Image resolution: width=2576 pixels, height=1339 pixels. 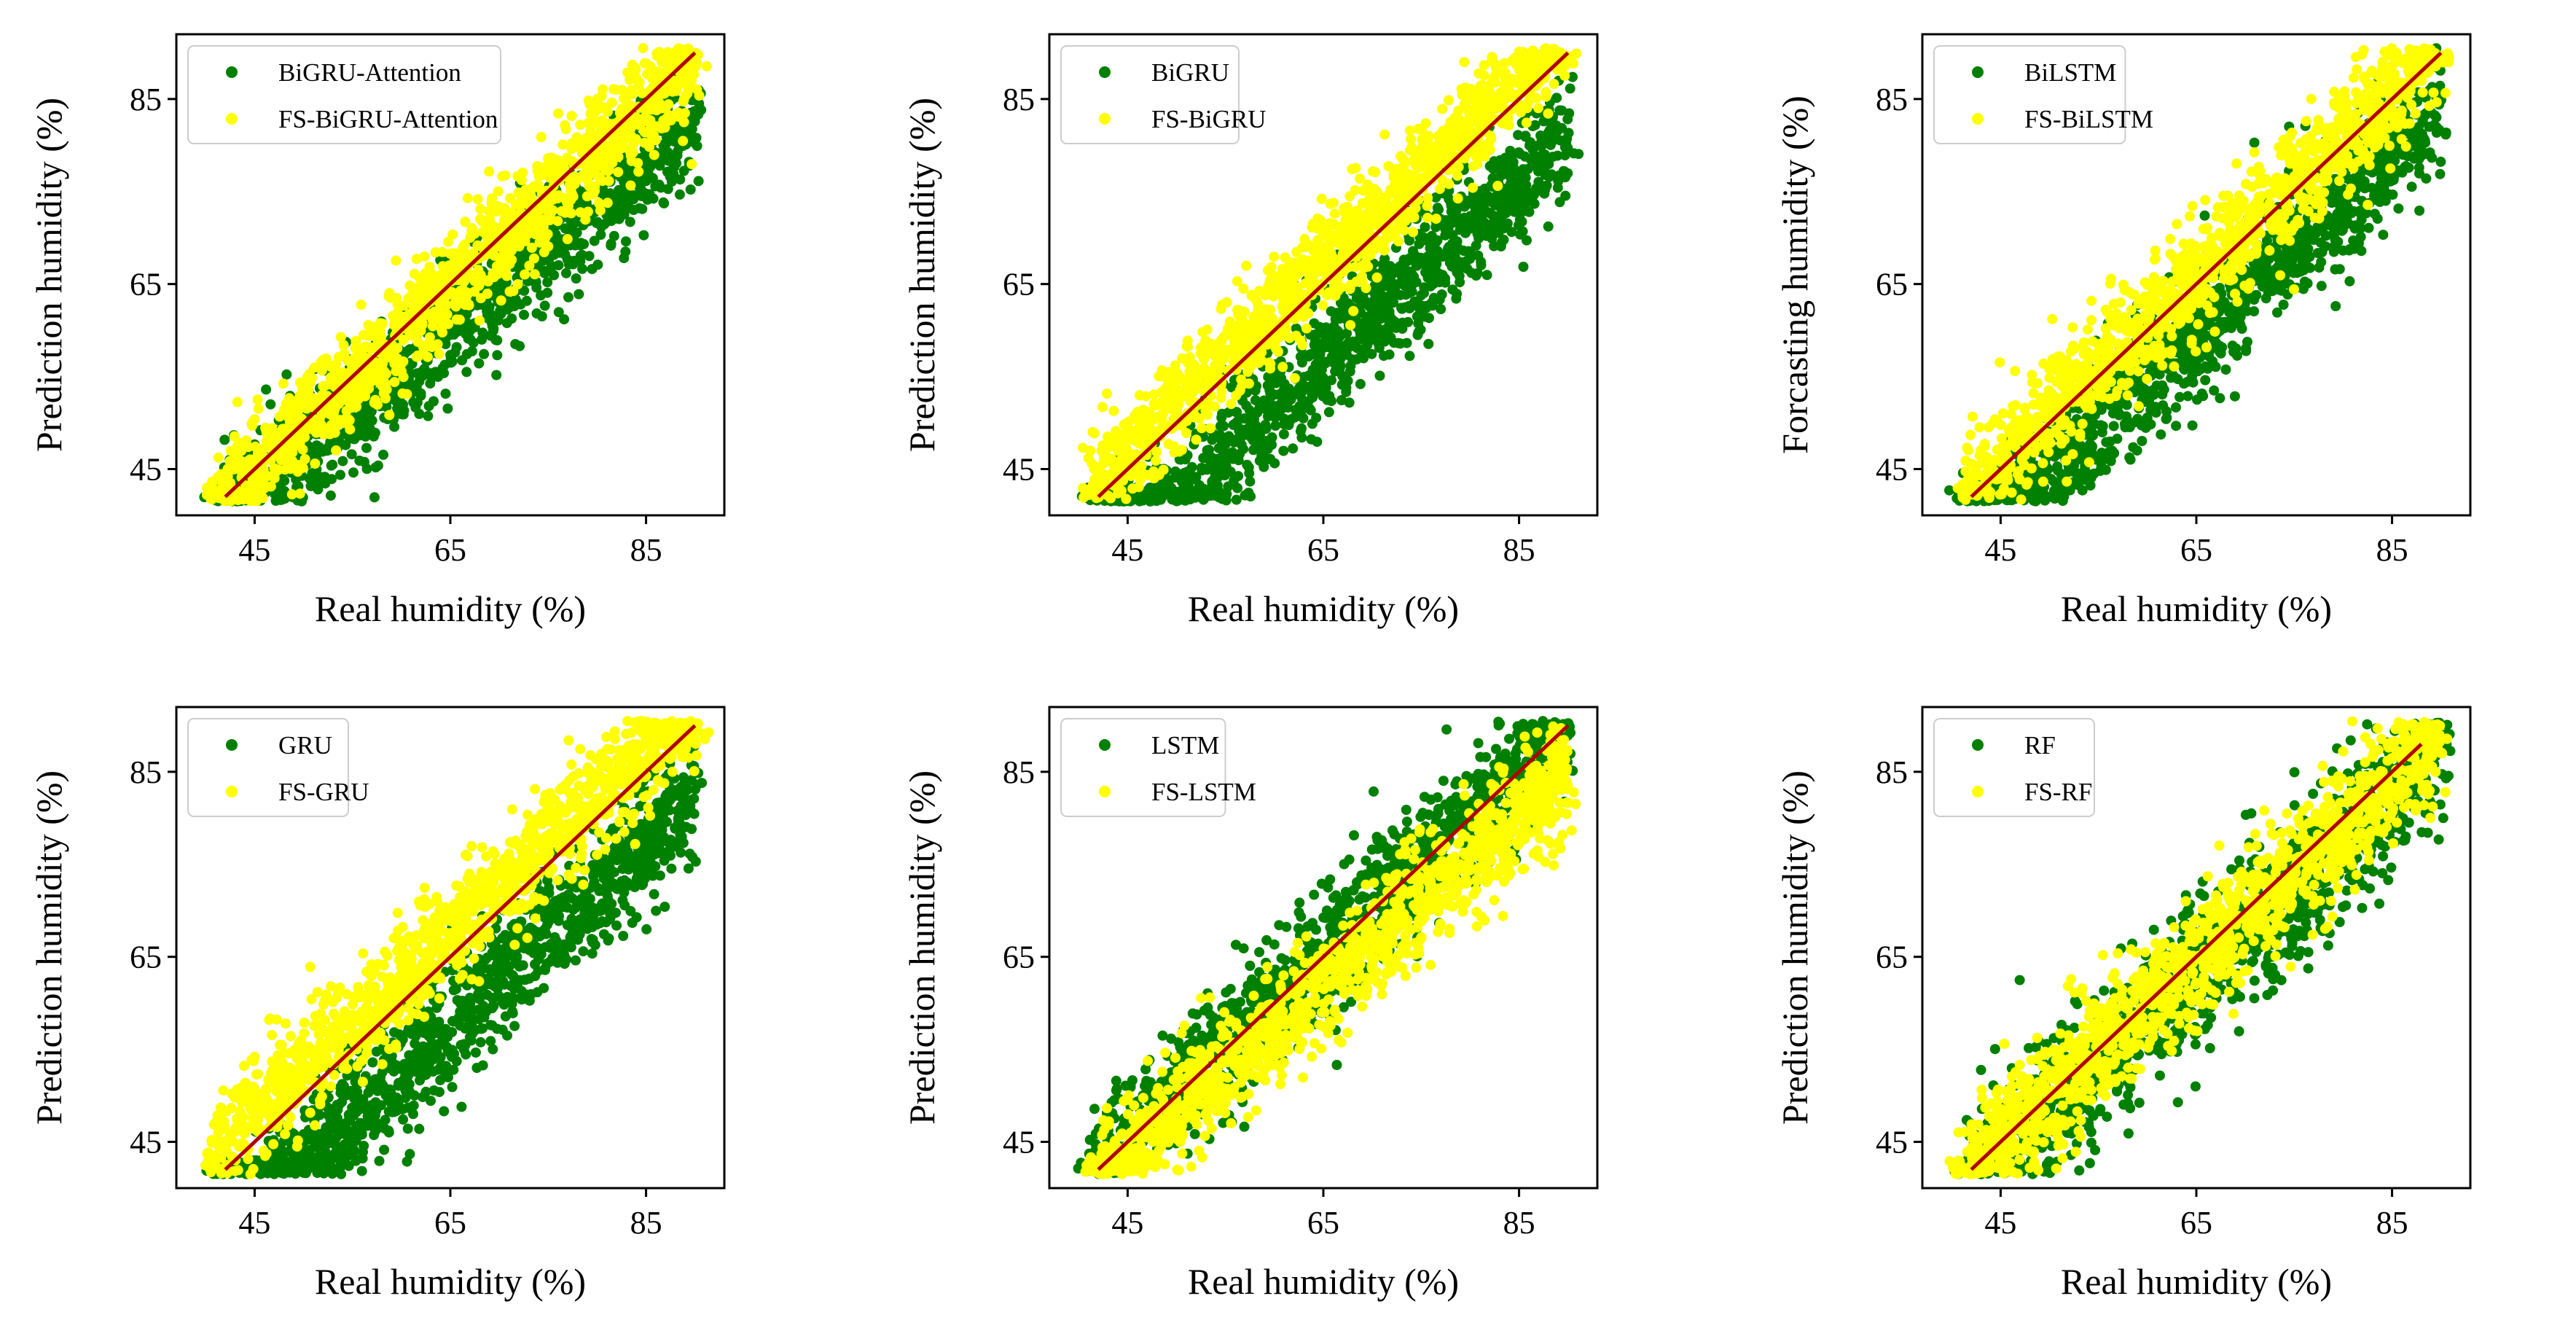 I want to click on x-tick-label: 65, so click(x=450, y=550).